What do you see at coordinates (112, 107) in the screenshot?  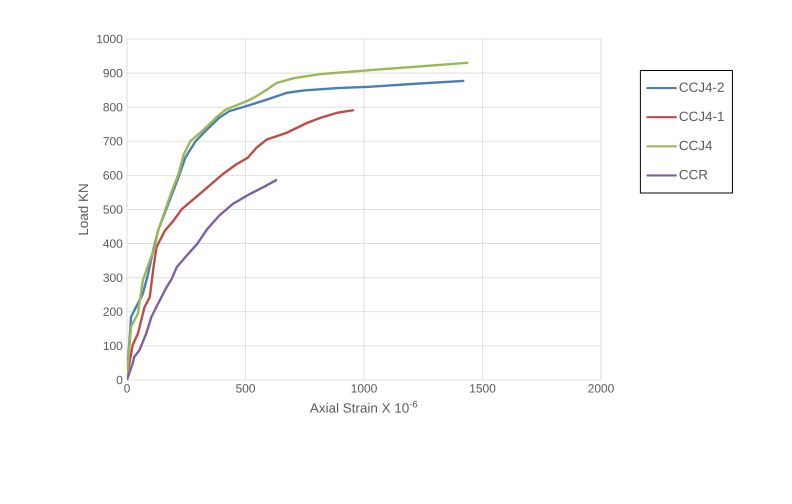 I see `y-tick-label: 800` at bounding box center [112, 107].